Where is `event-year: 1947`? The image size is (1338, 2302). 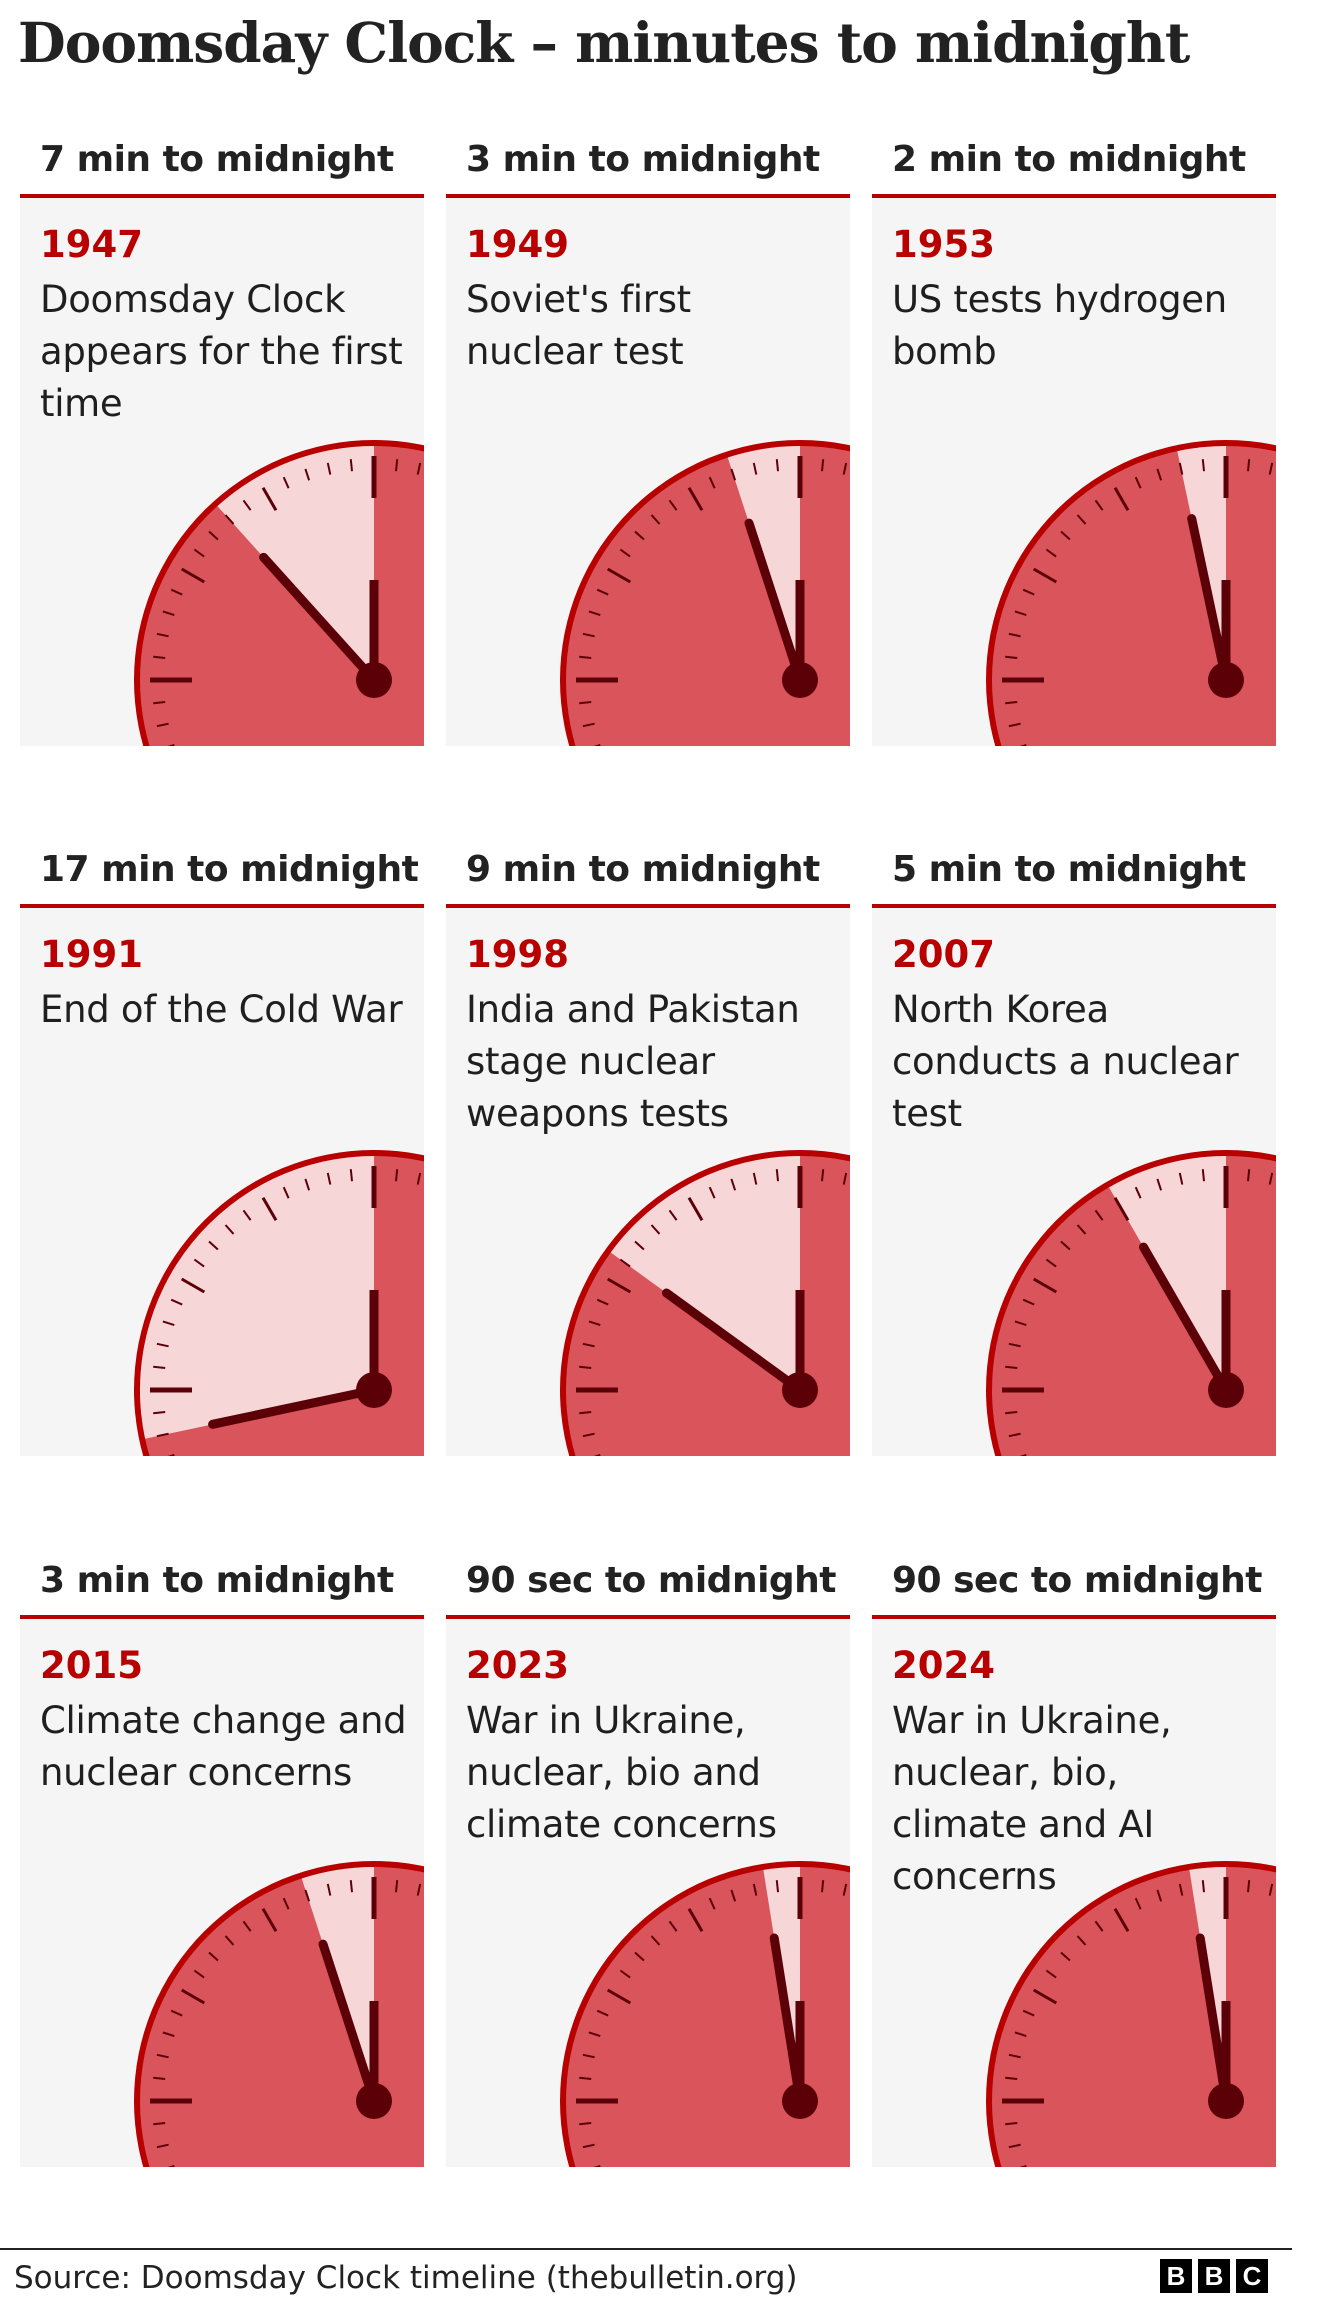
event-year: 1947 is located at coordinates (91, 244).